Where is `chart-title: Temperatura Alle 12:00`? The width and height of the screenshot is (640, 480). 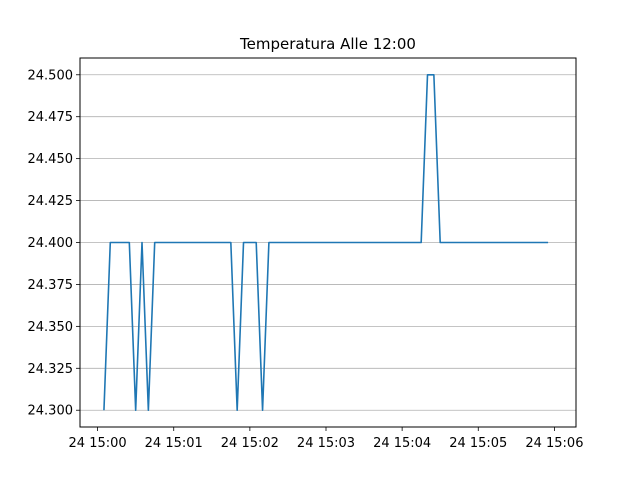 chart-title: Temperatura Alle 12:00 is located at coordinates (327, 44).